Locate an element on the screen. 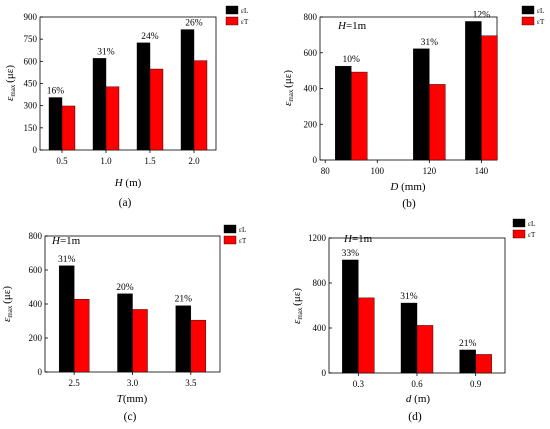 This screenshot has width=550, height=429. x-tick-label: 140 is located at coordinates (482, 171).